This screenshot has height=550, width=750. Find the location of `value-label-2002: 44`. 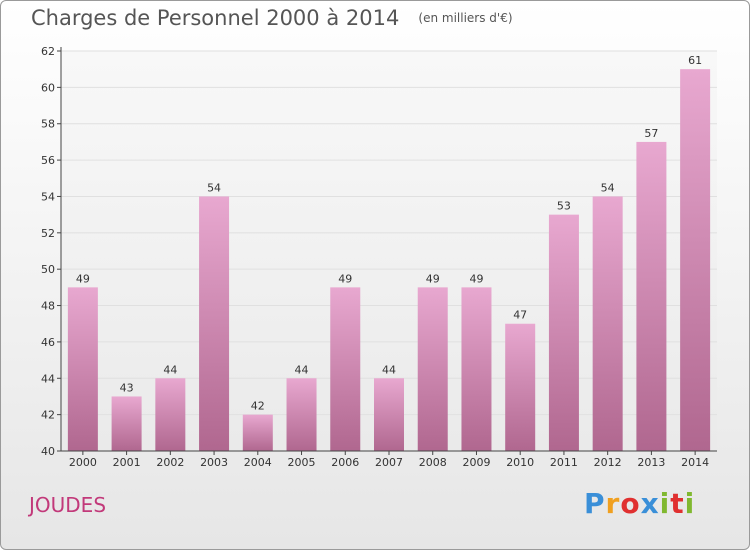

value-label-2002: 44 is located at coordinates (170, 369).